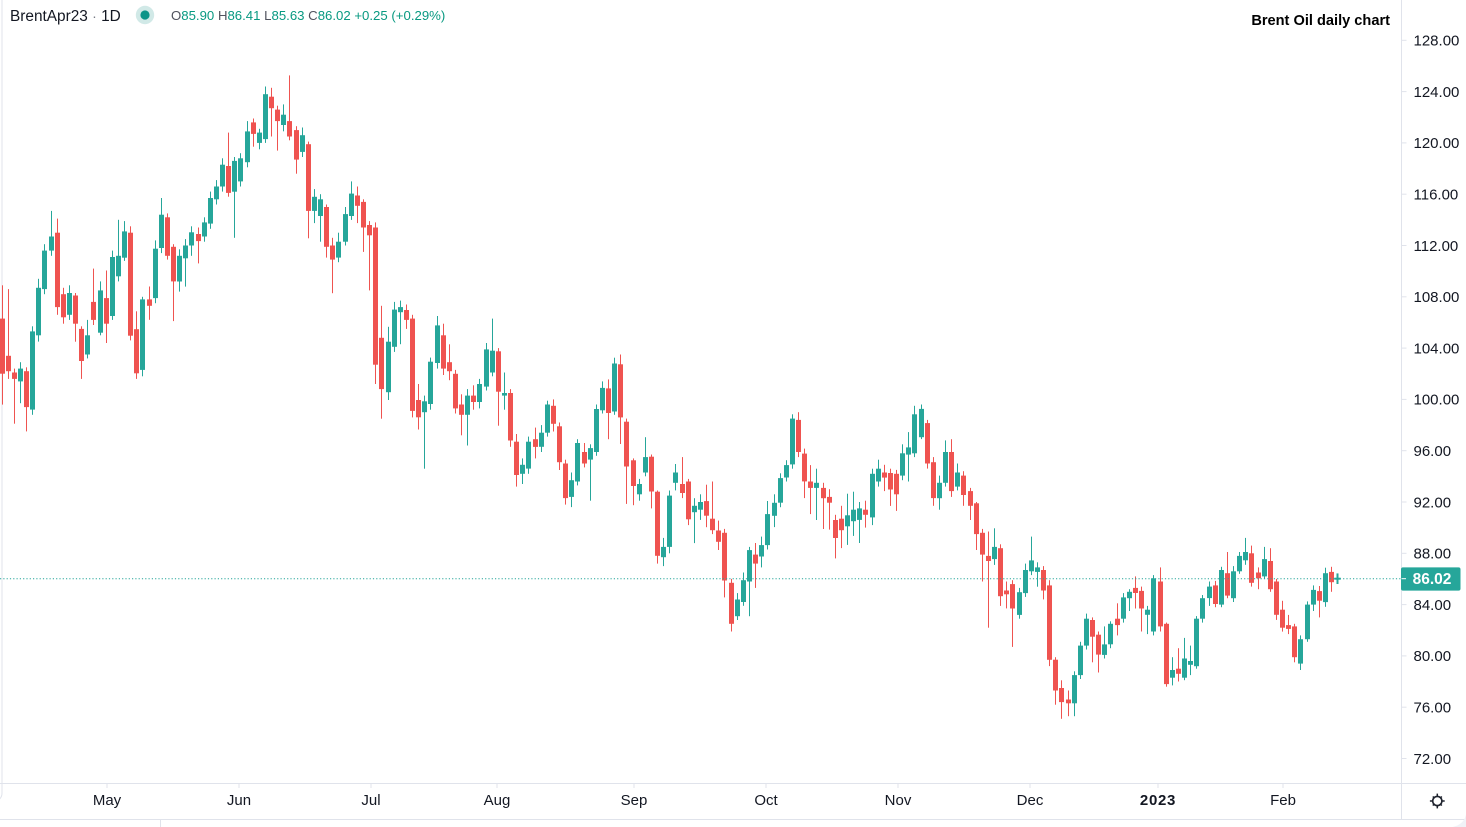 Image resolution: width=1466 pixels, height=827 pixels. Describe the element at coordinates (239, 800) in the screenshot. I see `svg-text: Jun` at that location.